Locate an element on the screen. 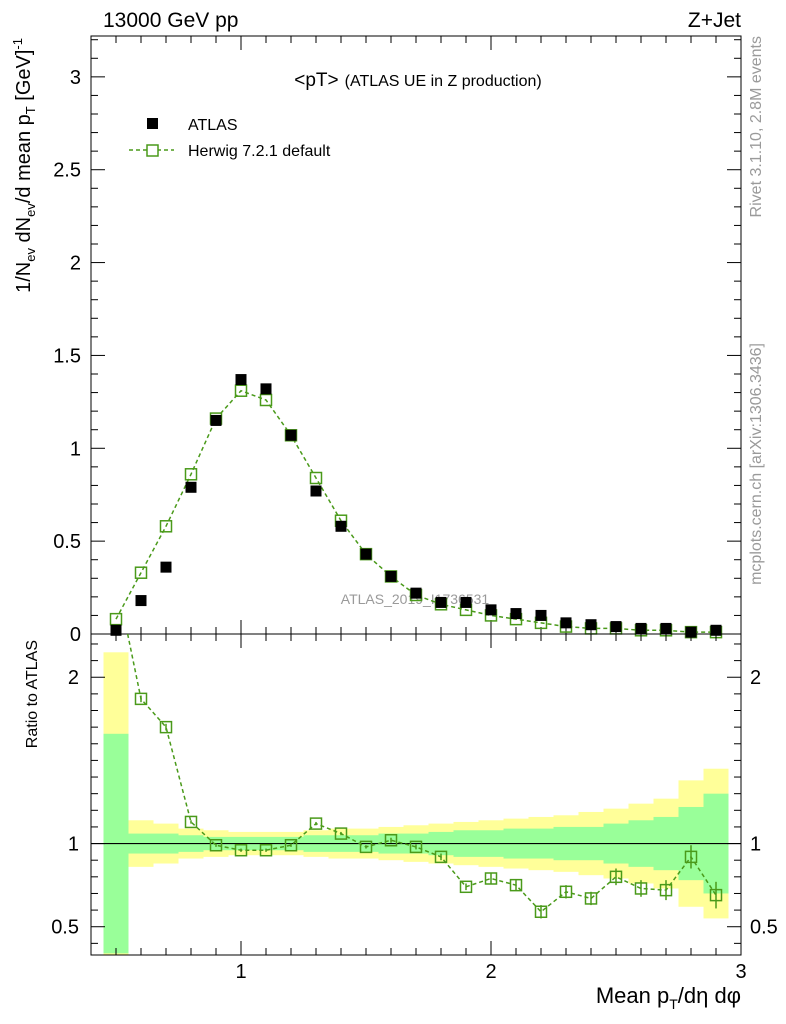  ylabel-c-sub: T is located at coordinates (30, 110).